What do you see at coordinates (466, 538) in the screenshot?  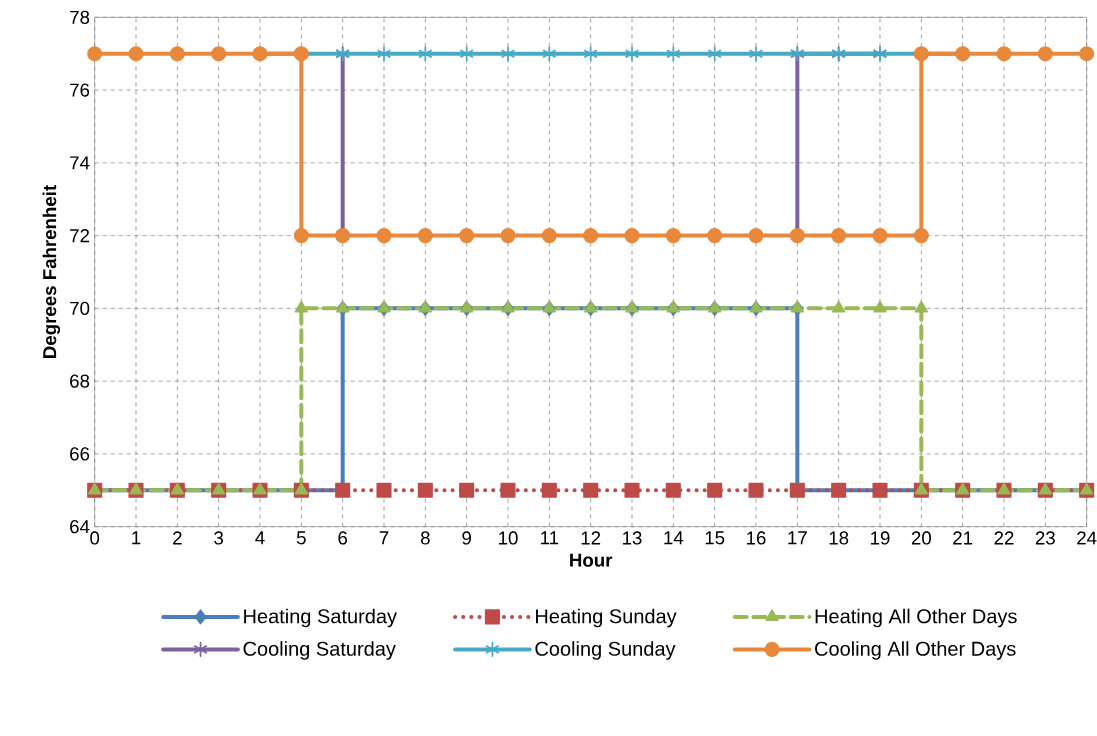 I see `x-tick-label: 9` at bounding box center [466, 538].